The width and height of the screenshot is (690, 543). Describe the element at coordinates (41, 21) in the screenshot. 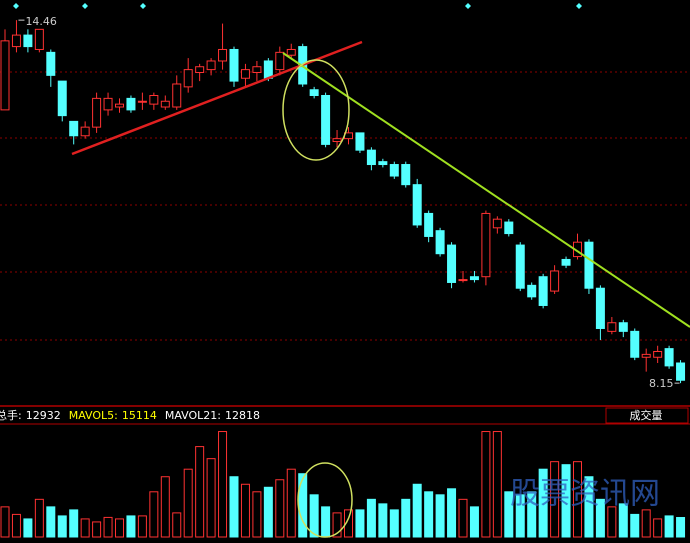

I see `high-label: 14.46` at that location.